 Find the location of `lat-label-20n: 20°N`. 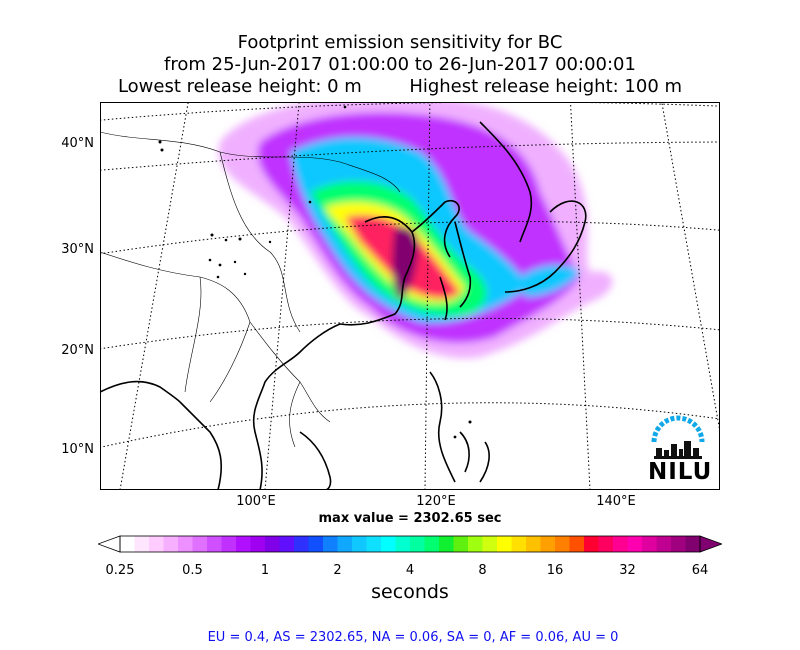

lat-label-20n: 20°N is located at coordinates (77, 350).